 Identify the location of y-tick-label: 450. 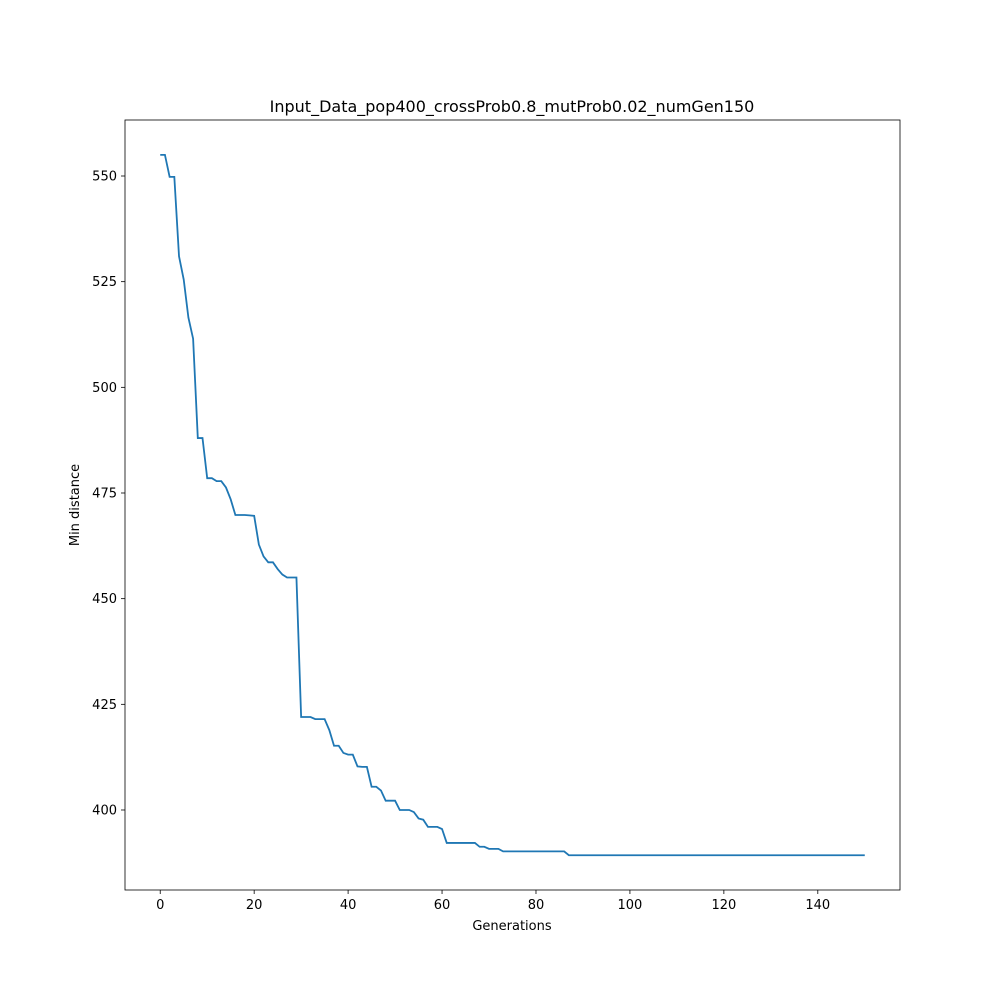
(104, 599).